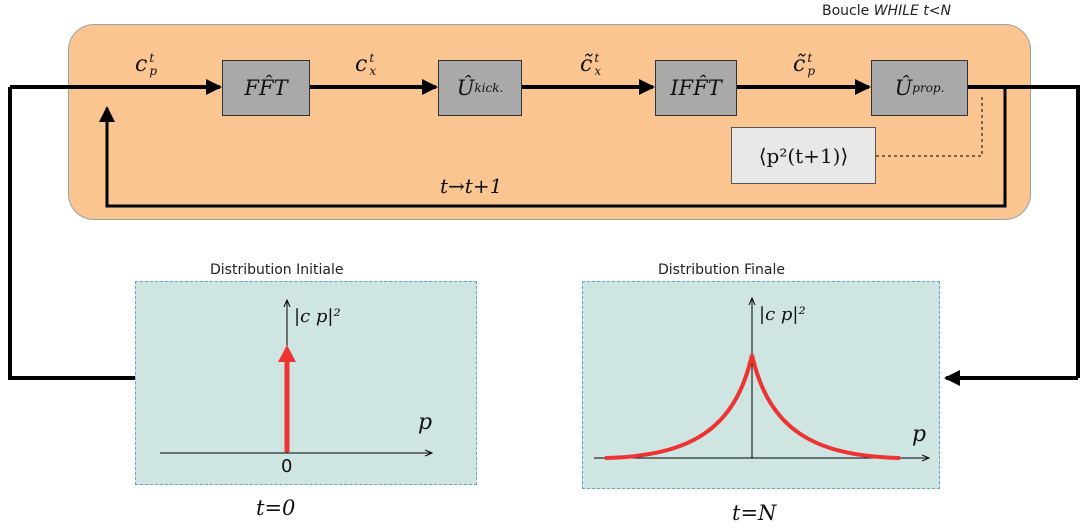 Image resolution: width=1083 pixels, height=528 pixels. What do you see at coordinates (71, 233) in the screenshot?
I see `initial-to-loop-line` at bounding box center [71, 233].